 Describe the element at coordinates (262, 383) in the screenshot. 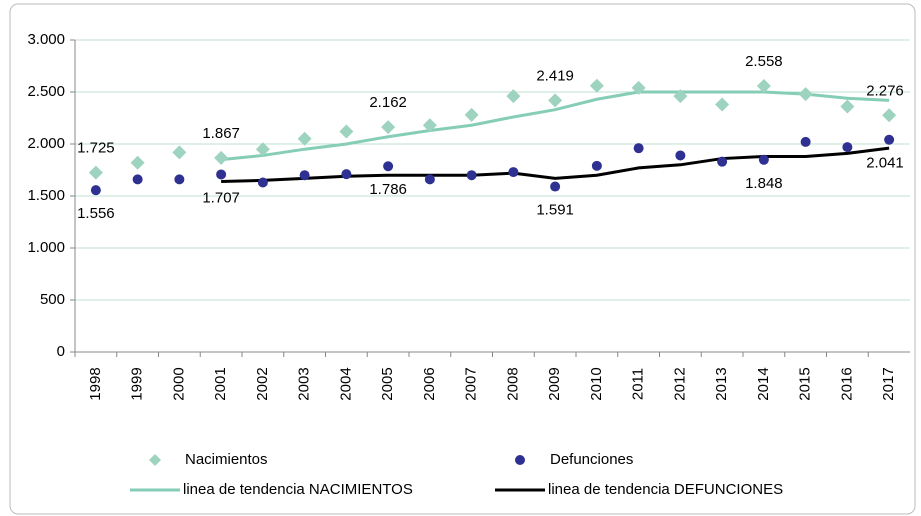

I see `x-tick-label: 2002` at that location.